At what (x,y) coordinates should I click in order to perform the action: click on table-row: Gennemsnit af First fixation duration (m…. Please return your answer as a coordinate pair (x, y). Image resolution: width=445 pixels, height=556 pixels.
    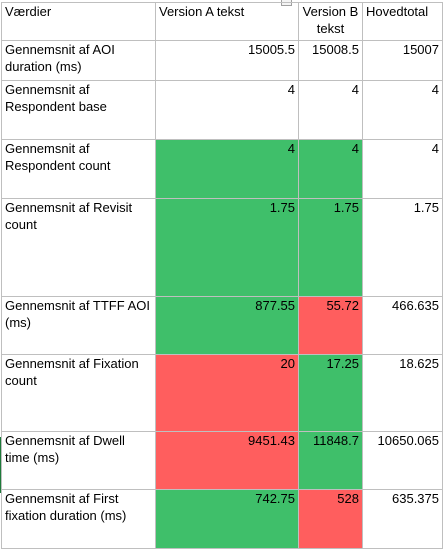
    Looking at the image, I should click on (222, 519).